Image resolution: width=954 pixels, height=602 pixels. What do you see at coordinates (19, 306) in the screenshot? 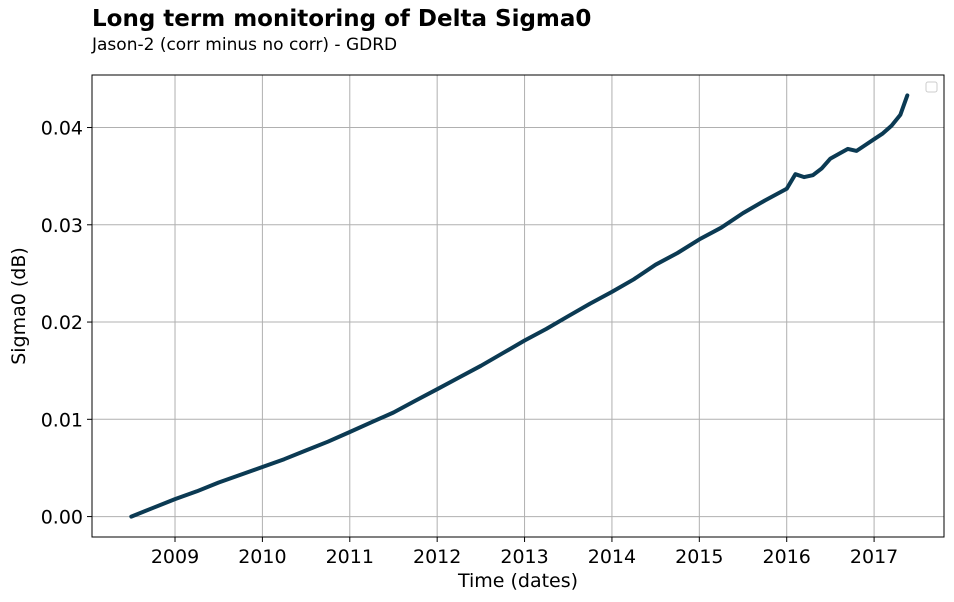
I see `y-axis-label: Sigma0 (dB)` at bounding box center [19, 306].